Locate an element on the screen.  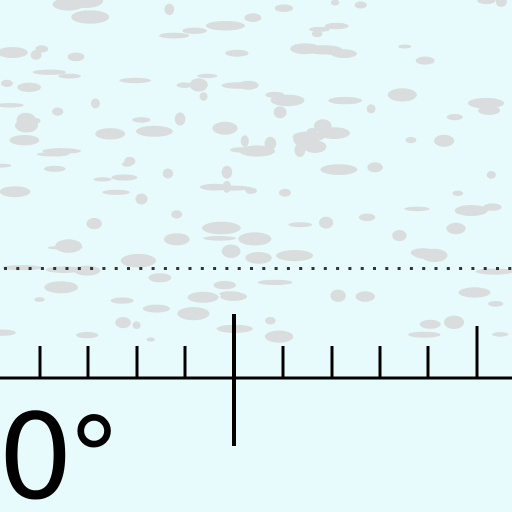
degree-value: 0 is located at coordinates (36, 450).